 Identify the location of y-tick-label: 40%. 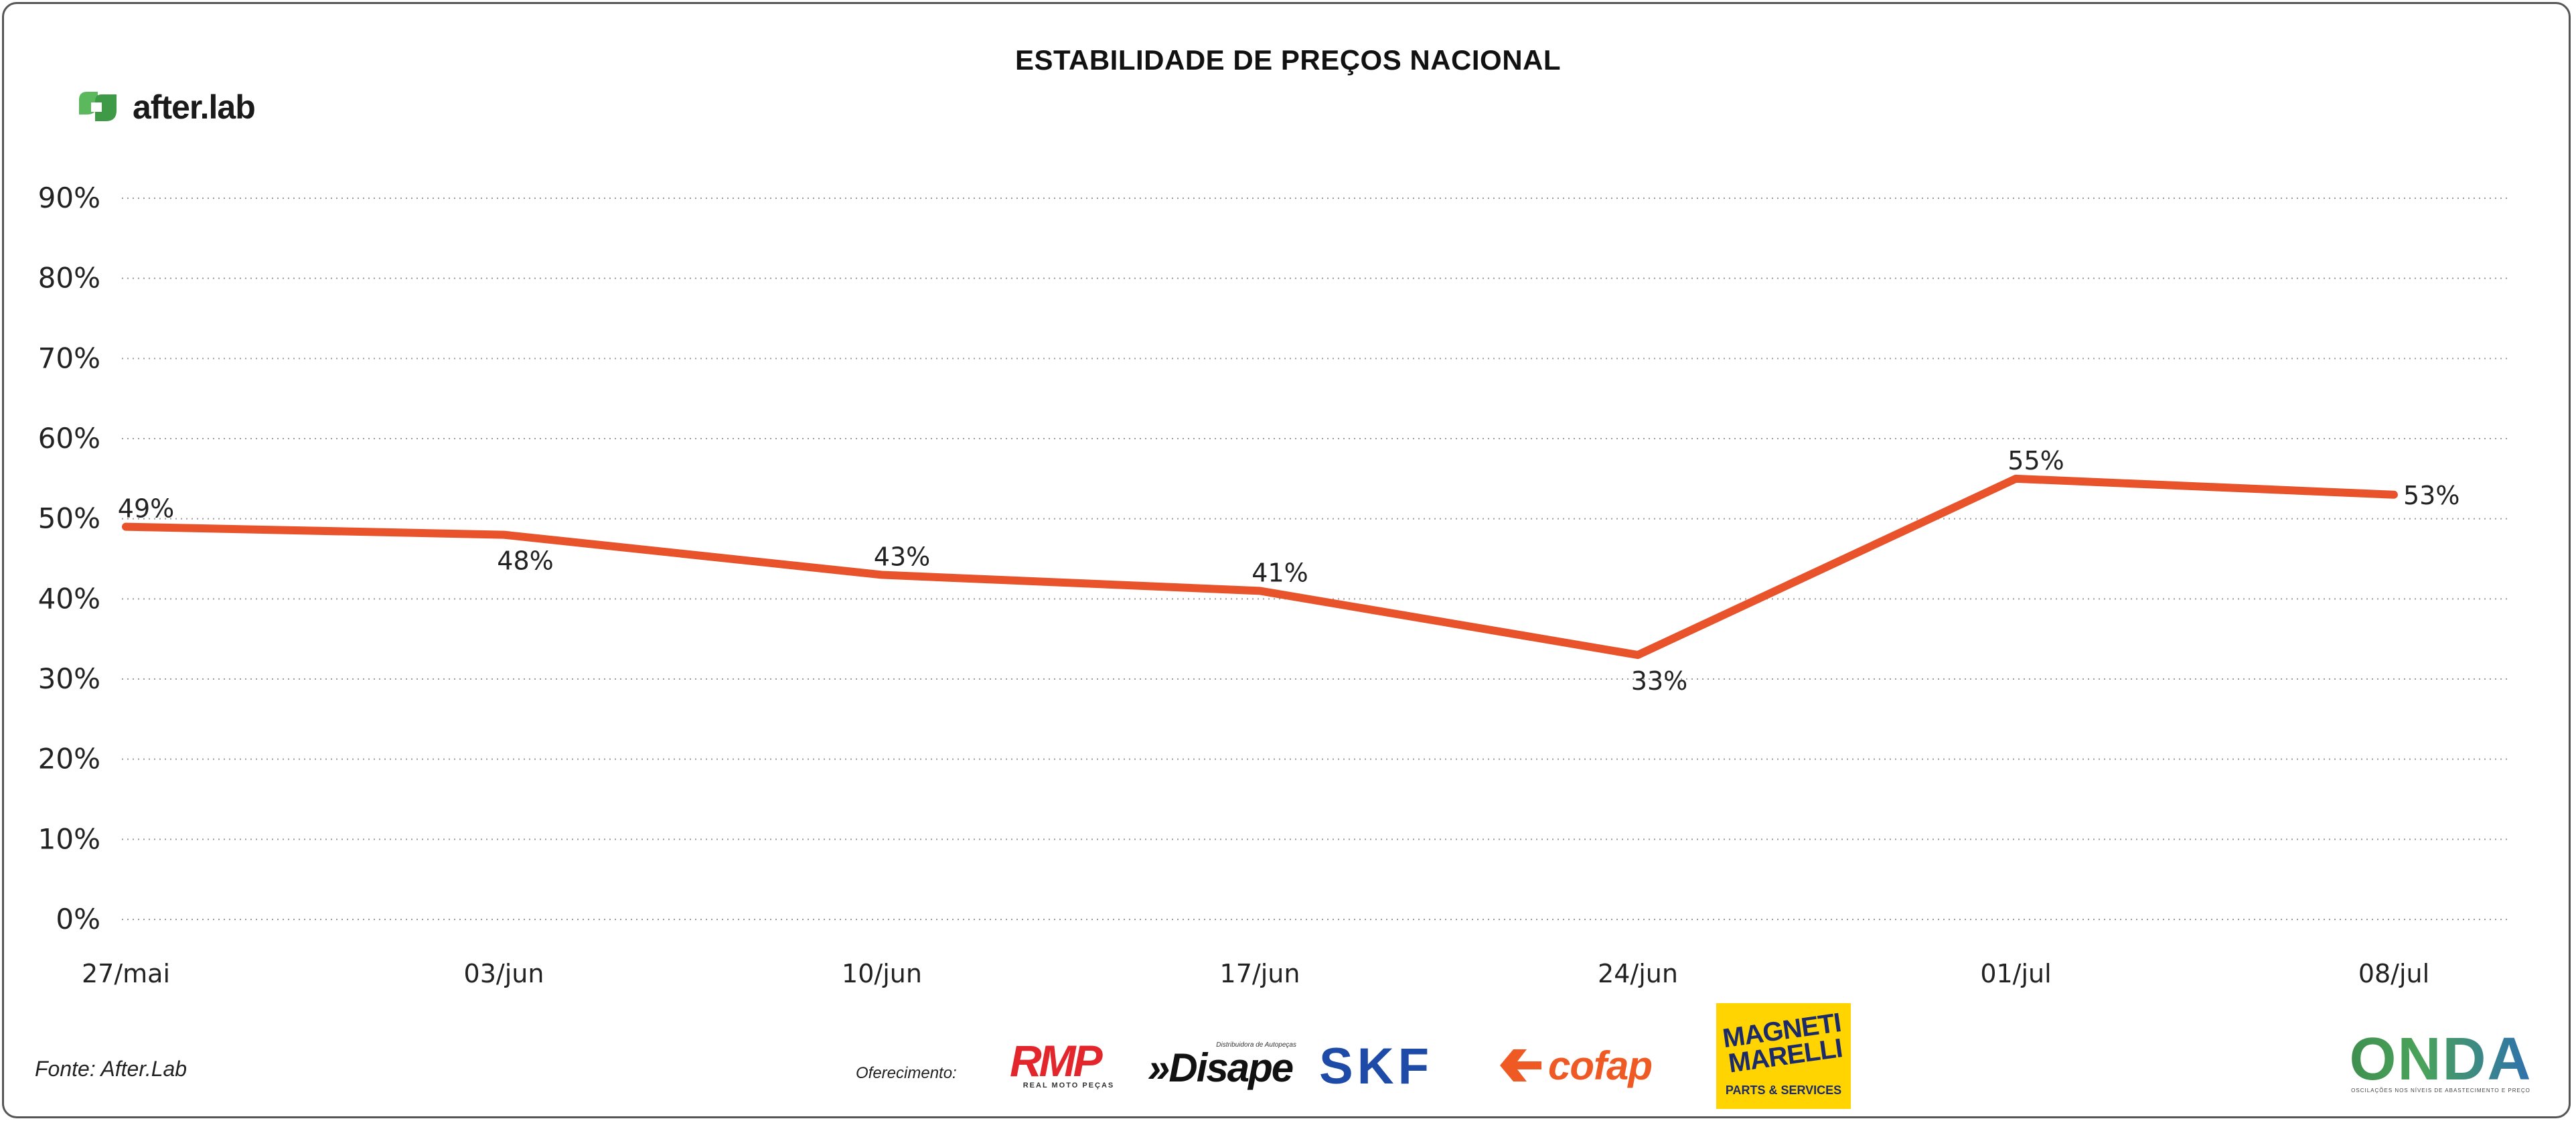
(69, 598).